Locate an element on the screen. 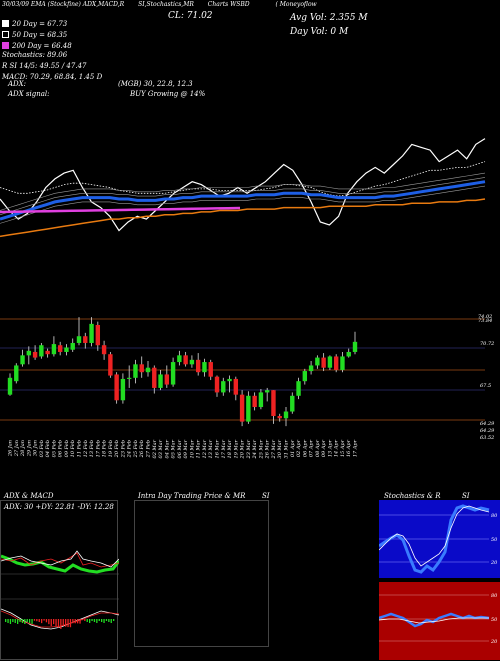 The image size is (500, 661). x-tick-label: 18 Feb is located at coordinates (105, 448).